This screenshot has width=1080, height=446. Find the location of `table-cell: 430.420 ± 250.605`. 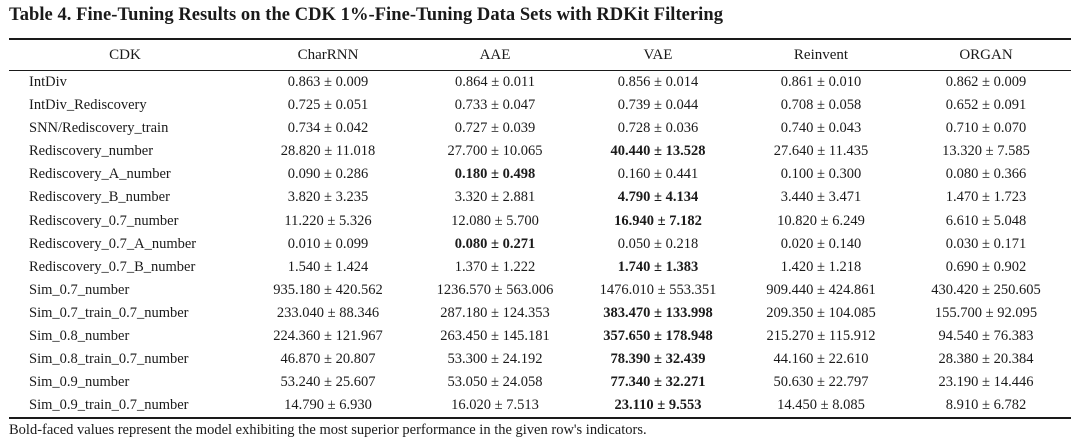

table-cell: 430.420 ± 250.605 is located at coordinates (986, 289).